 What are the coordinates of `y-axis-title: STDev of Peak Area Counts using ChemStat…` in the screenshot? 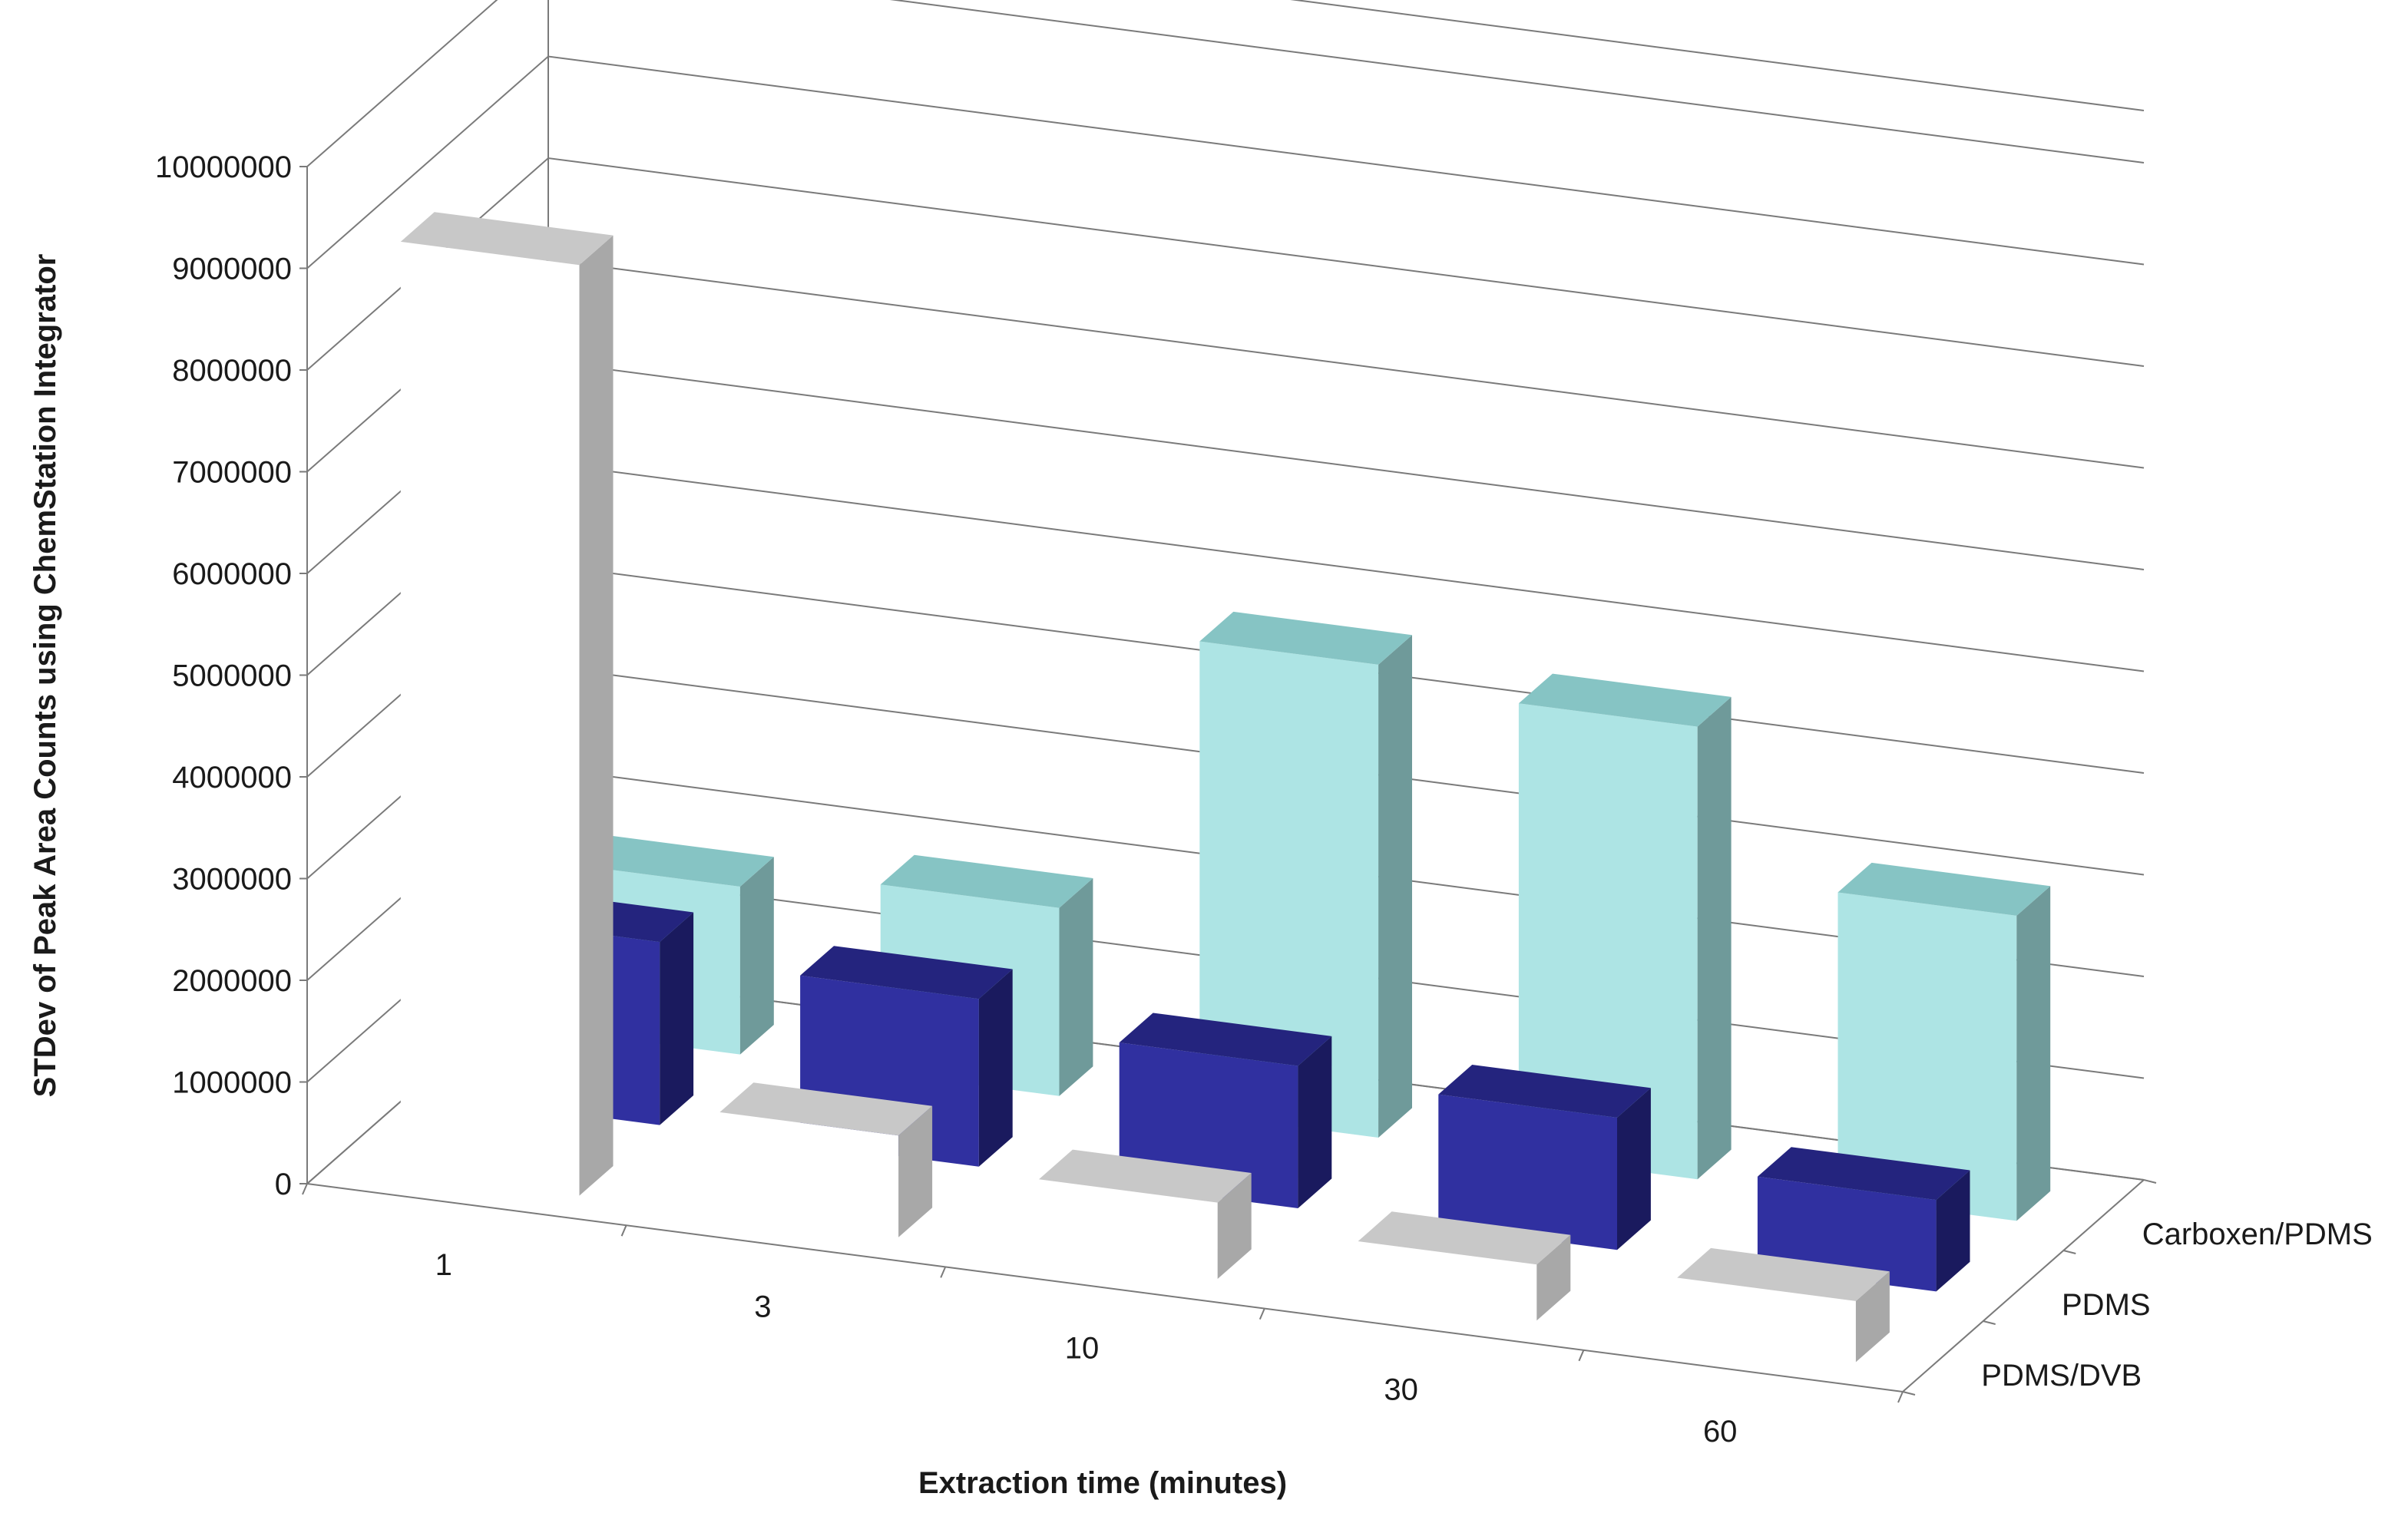 It's located at (45, 676).